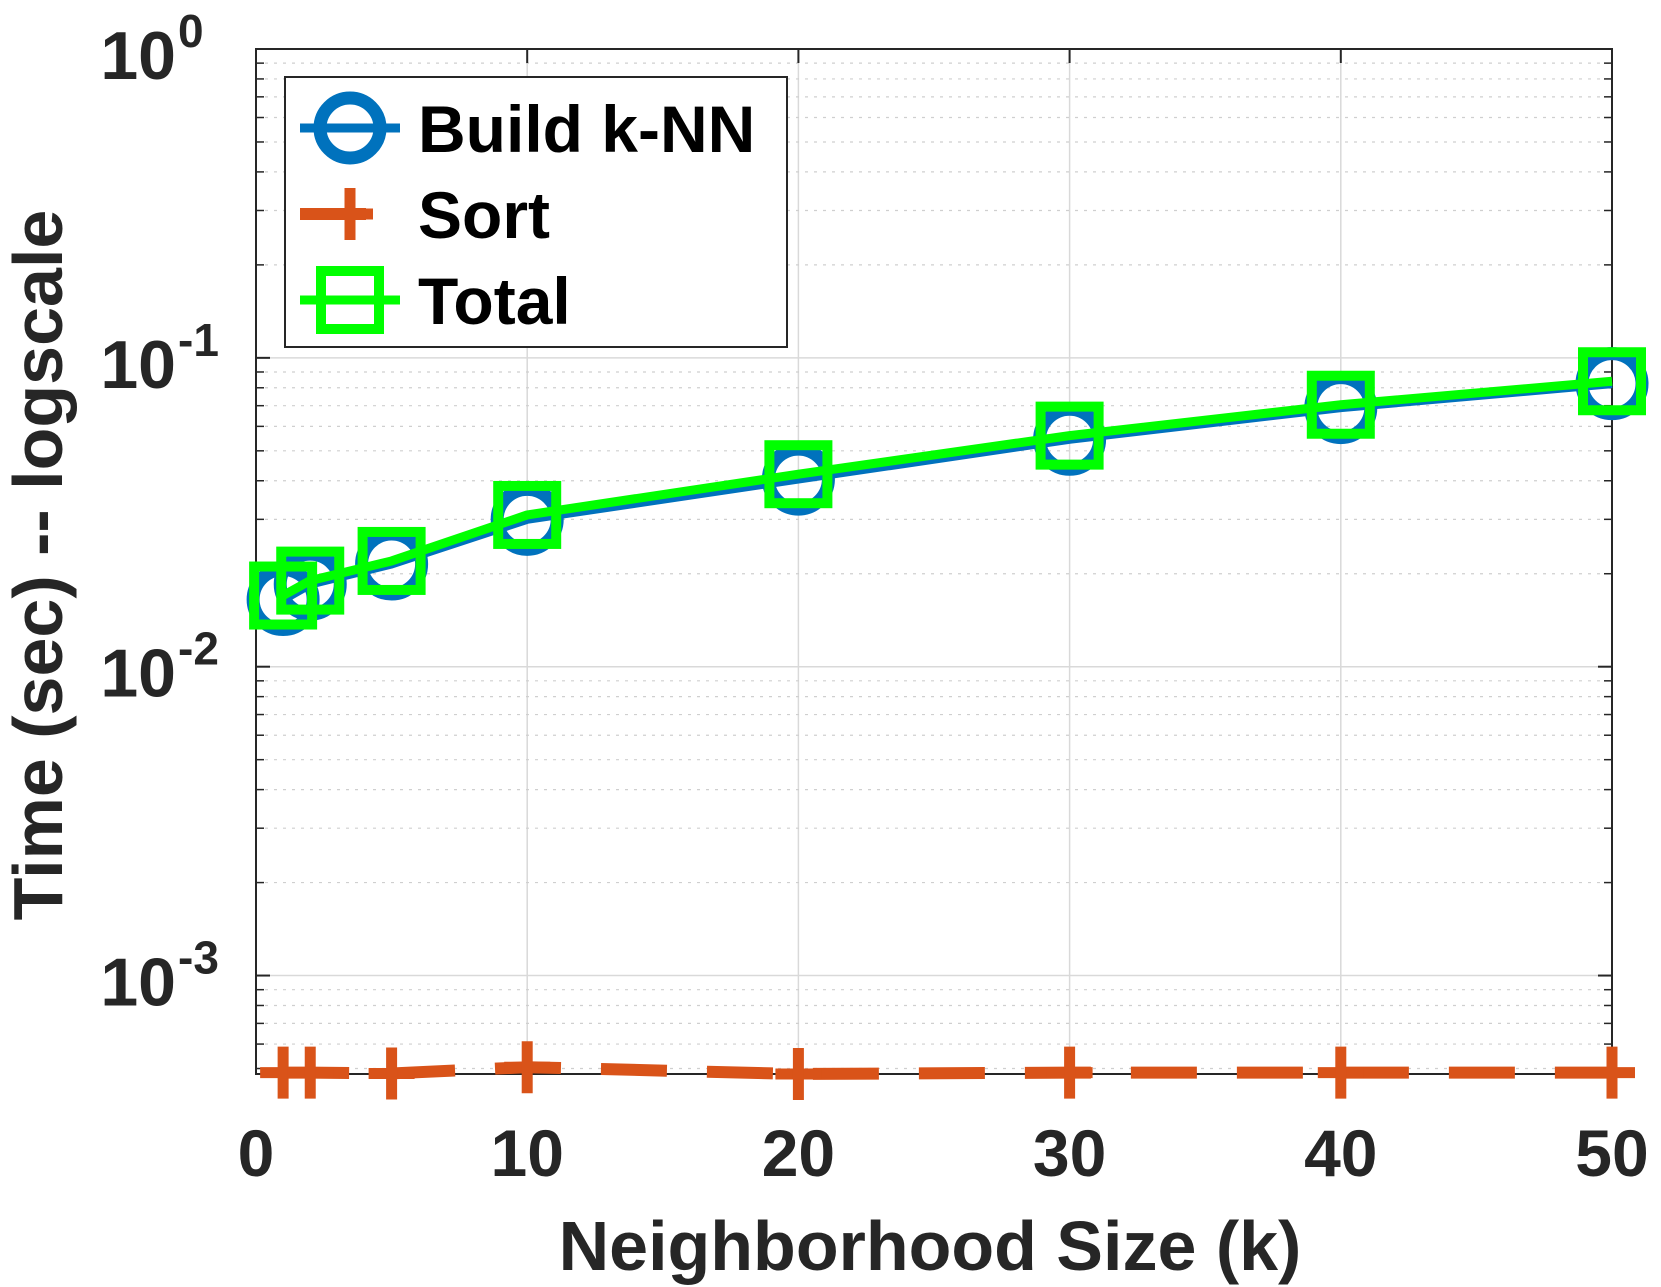 Image resolution: width=1661 pixels, height=1287 pixels. Describe the element at coordinates (526, 1153) in the screenshot. I see `x-tick-label: 10` at that location.